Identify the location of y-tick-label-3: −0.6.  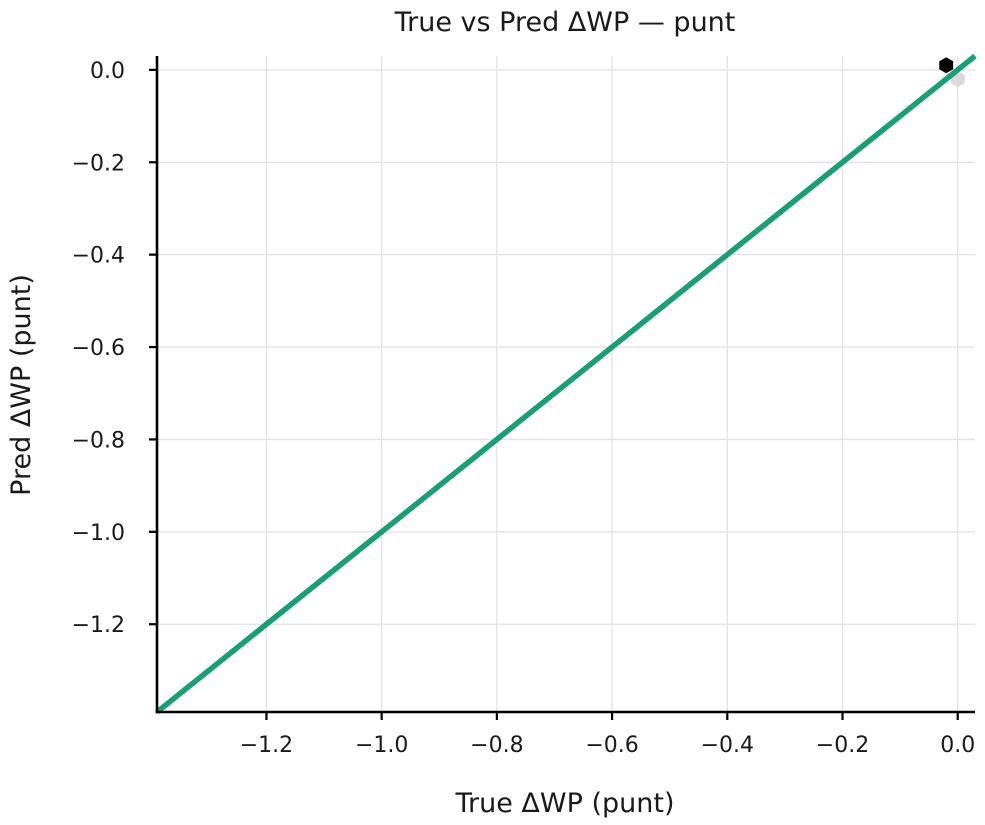
(98, 348).